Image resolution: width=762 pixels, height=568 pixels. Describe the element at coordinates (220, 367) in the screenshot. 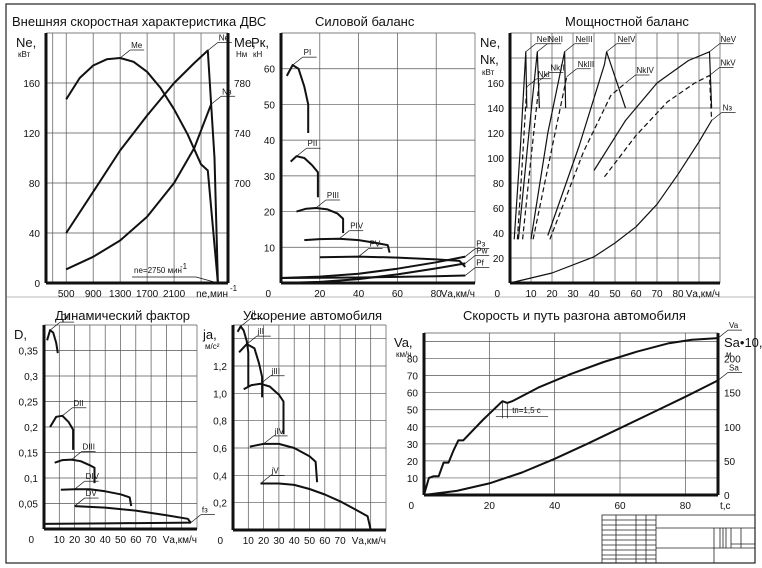

I see `y-tick-label: 1,2` at that location.